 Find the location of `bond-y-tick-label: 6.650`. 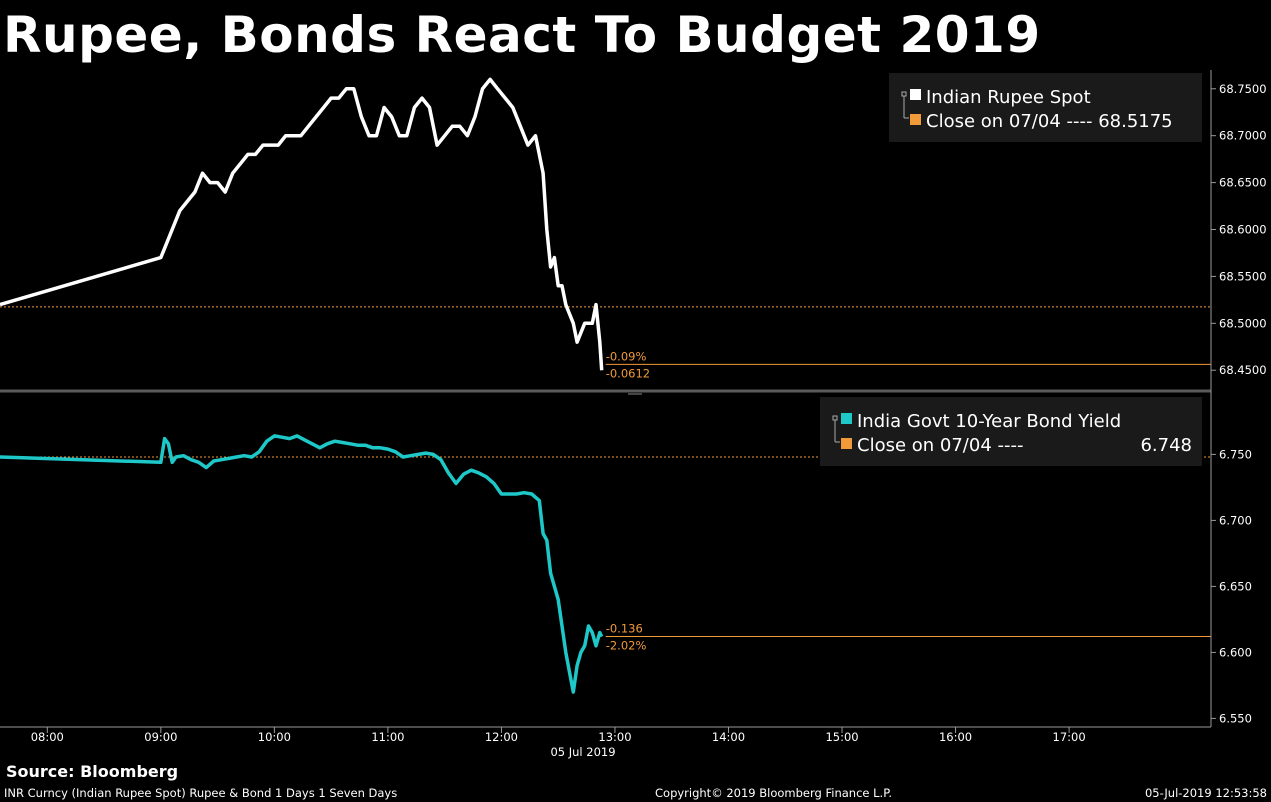

bond-y-tick-label: 6.650 is located at coordinates (1235, 586).